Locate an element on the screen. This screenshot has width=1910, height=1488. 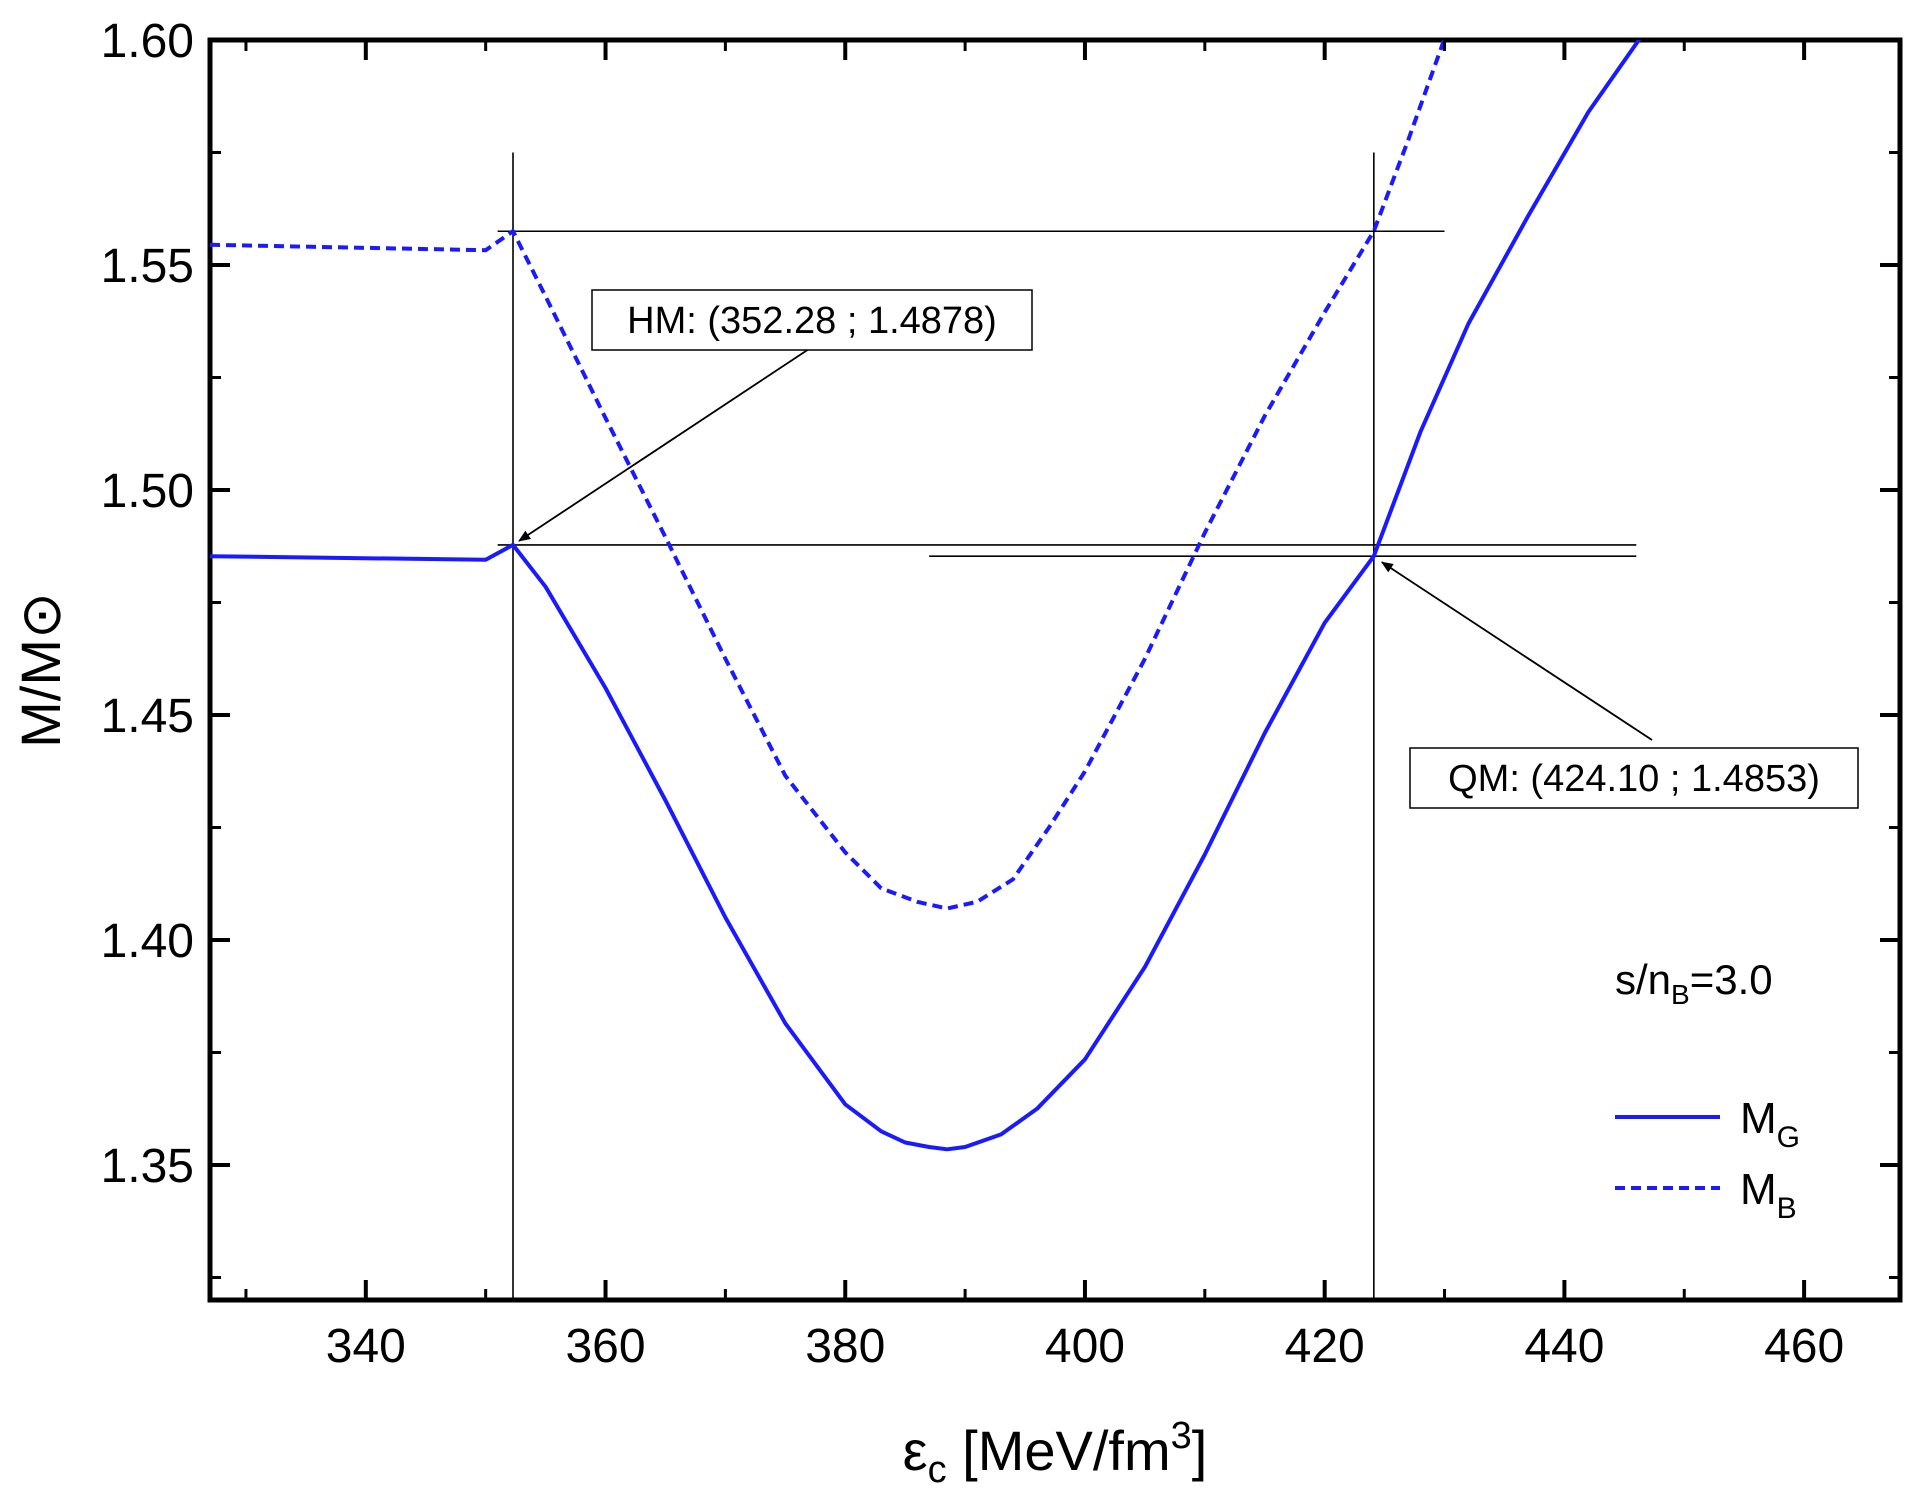
x-axis-title: εc [MeV/fm3] is located at coordinates (1055, 1451).